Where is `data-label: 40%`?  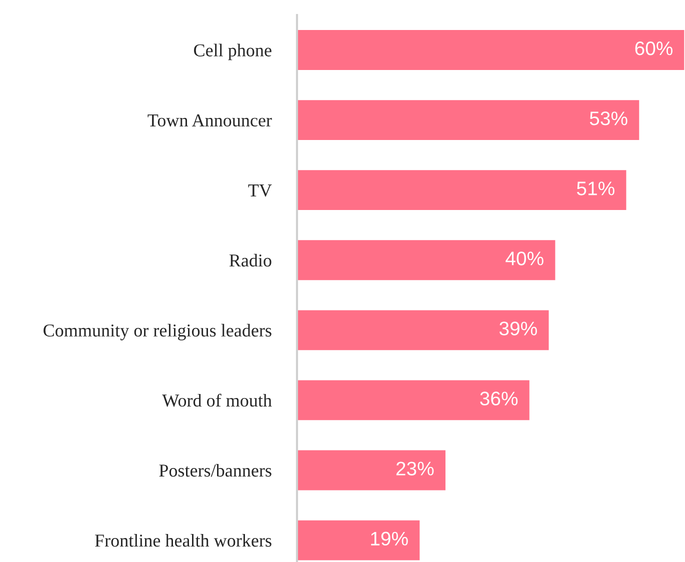
data-label: 40% is located at coordinates (525, 259).